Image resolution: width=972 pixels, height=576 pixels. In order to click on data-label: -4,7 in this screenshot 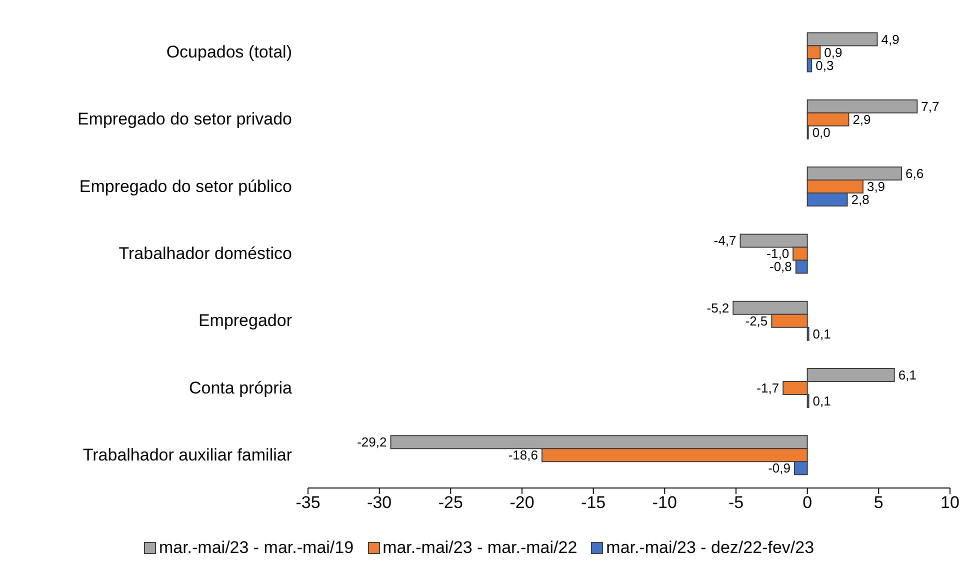, I will do `click(725, 240)`.